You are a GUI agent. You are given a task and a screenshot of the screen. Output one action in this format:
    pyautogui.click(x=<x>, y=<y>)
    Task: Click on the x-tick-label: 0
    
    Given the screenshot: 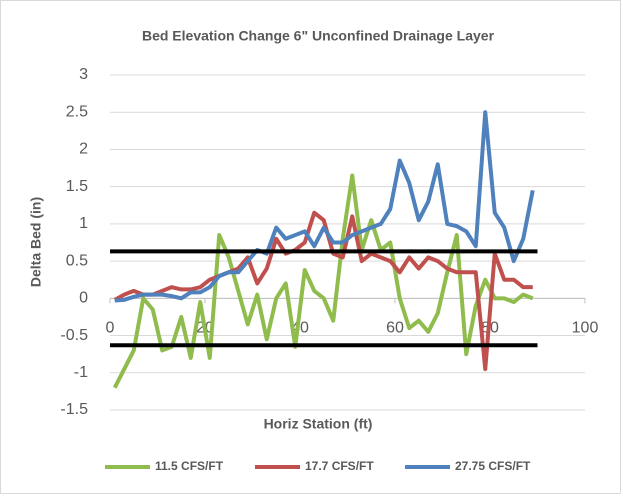 What is the action you would take?
    pyautogui.click(x=110, y=328)
    